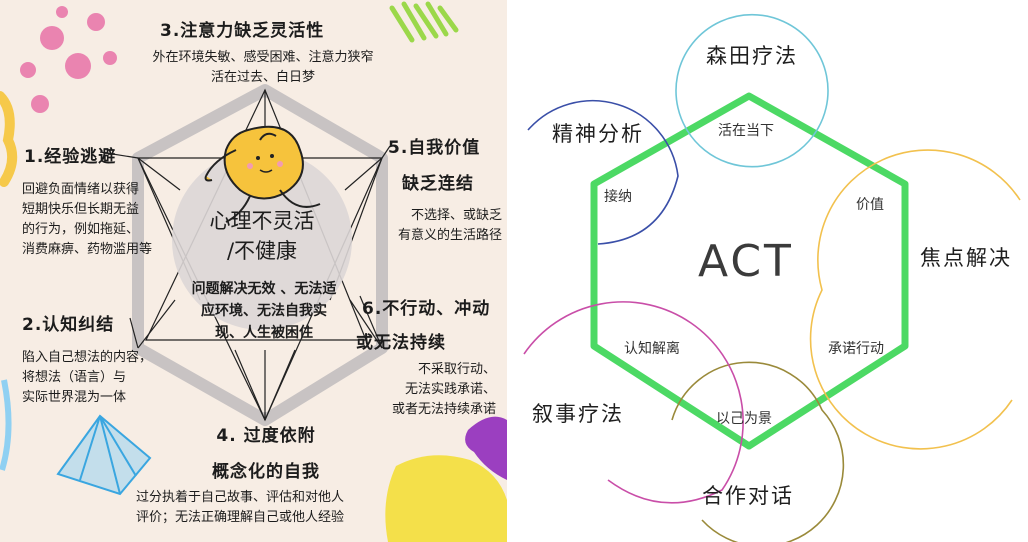 Image resolution: width=1028 pixels, height=542 pixels. I want to click on item-6-body-line-2: 无法实践承诺、, so click(450, 389).